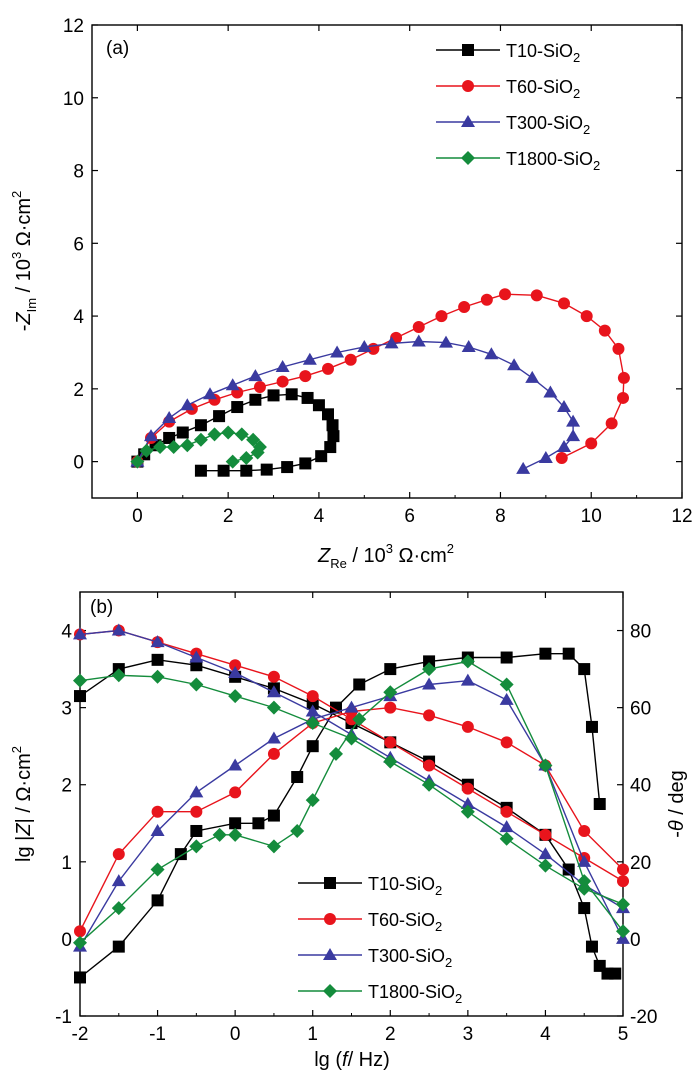  I want to click on legend-label: T300-SiO2, so click(410, 958).